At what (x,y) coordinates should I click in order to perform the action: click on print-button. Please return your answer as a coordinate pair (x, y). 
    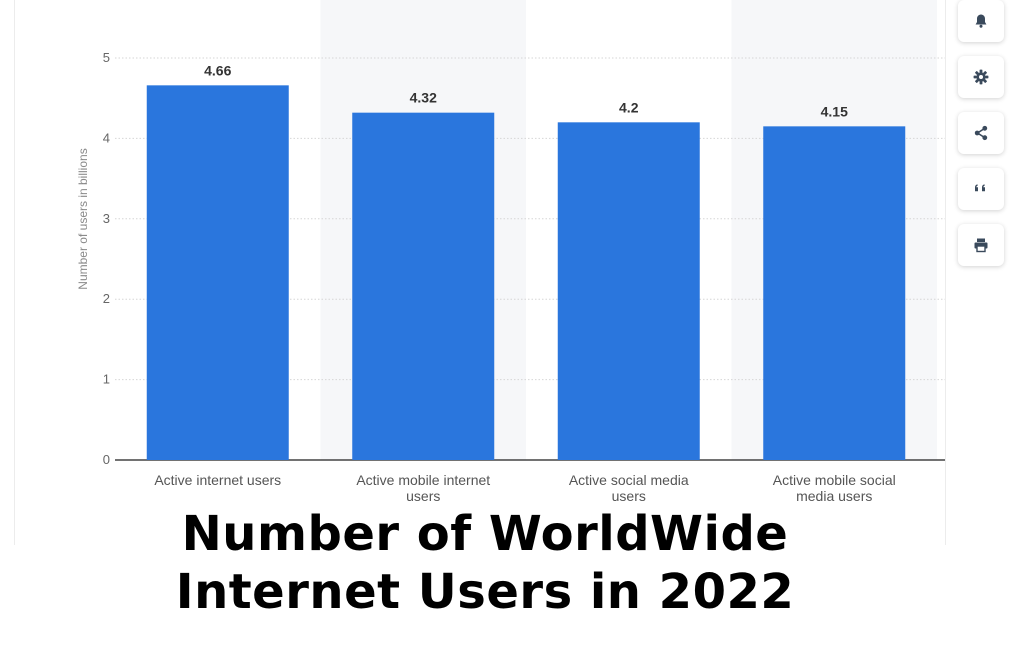
    Looking at the image, I should click on (981, 245).